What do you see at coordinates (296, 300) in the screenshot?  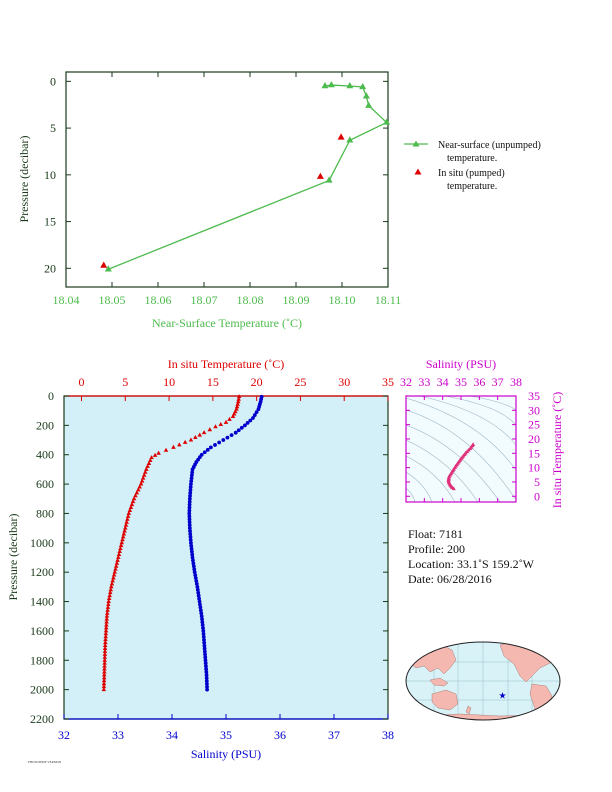 I see `top-x-tick-label: 18.09` at bounding box center [296, 300].